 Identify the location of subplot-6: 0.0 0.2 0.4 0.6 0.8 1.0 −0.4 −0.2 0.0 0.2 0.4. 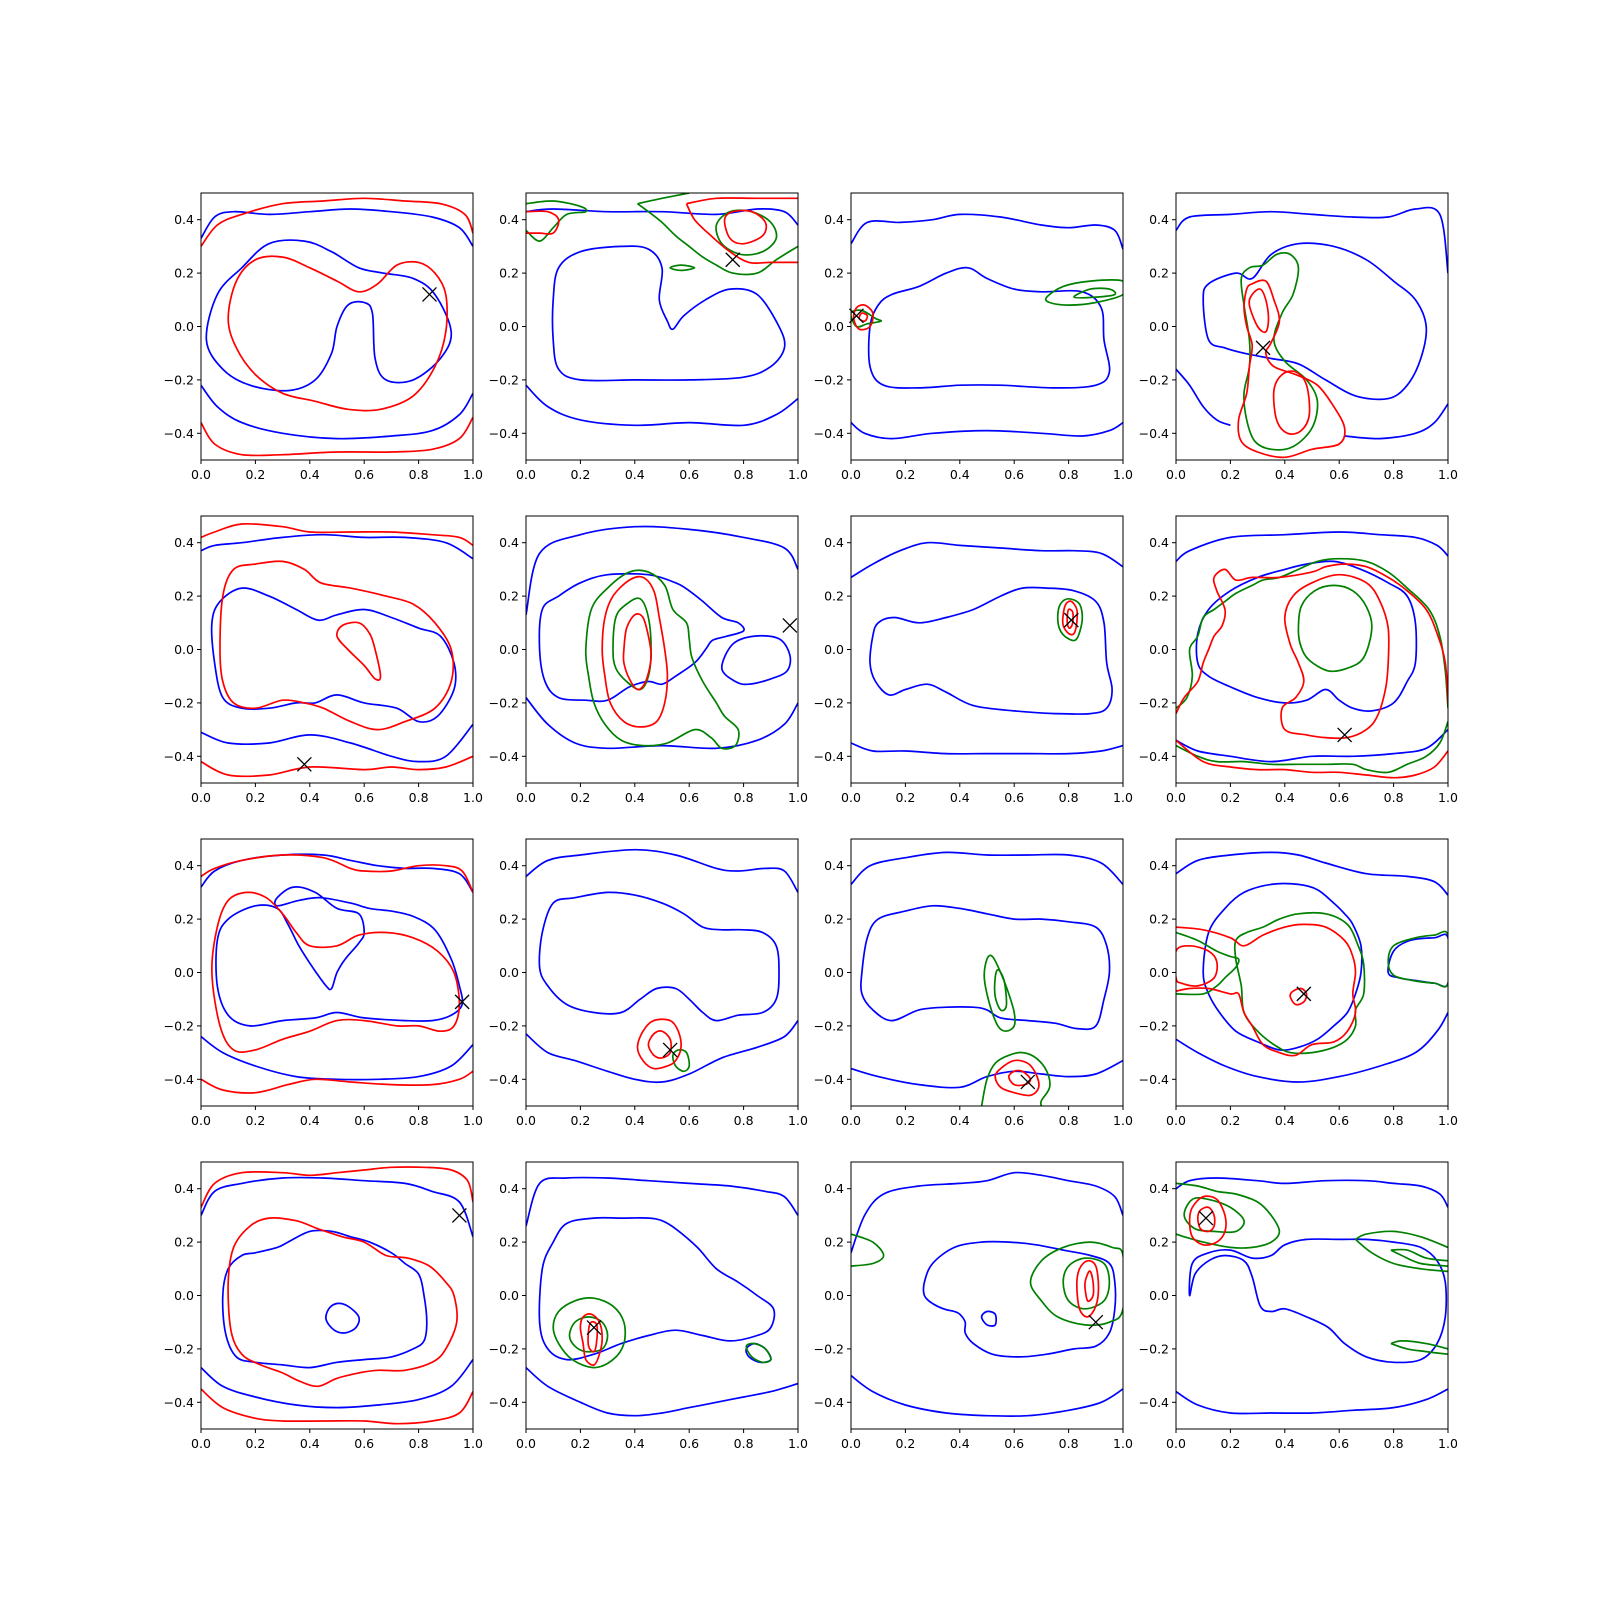
(648, 660).